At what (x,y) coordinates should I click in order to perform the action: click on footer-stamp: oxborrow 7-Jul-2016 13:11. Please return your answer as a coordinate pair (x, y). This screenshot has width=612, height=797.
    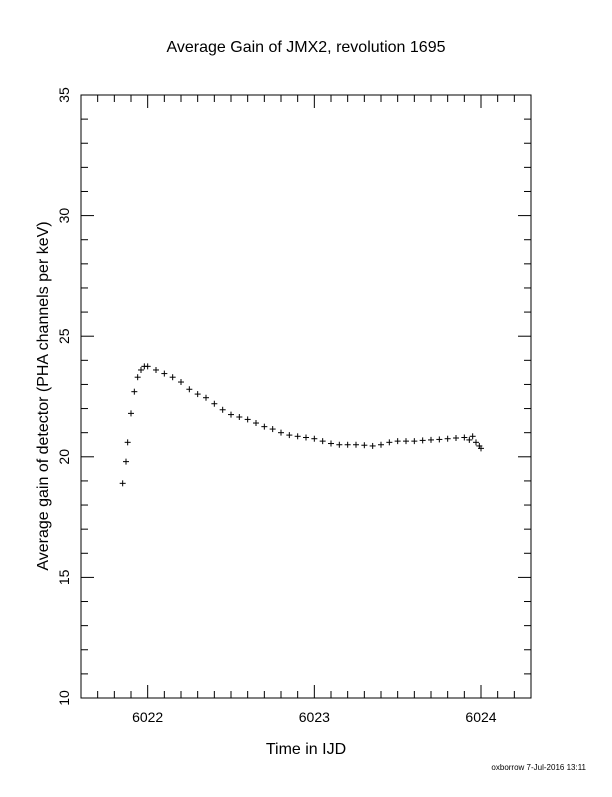
    Looking at the image, I should click on (538, 767).